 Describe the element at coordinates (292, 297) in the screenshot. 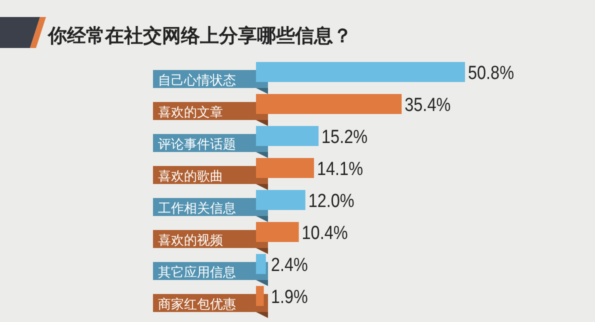

I see `data-label: 1.9%` at that location.